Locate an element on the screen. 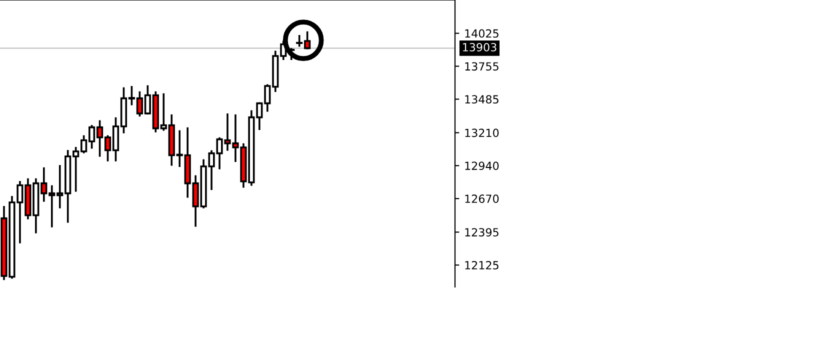  y-tick-label: 12395 is located at coordinates (481, 232).